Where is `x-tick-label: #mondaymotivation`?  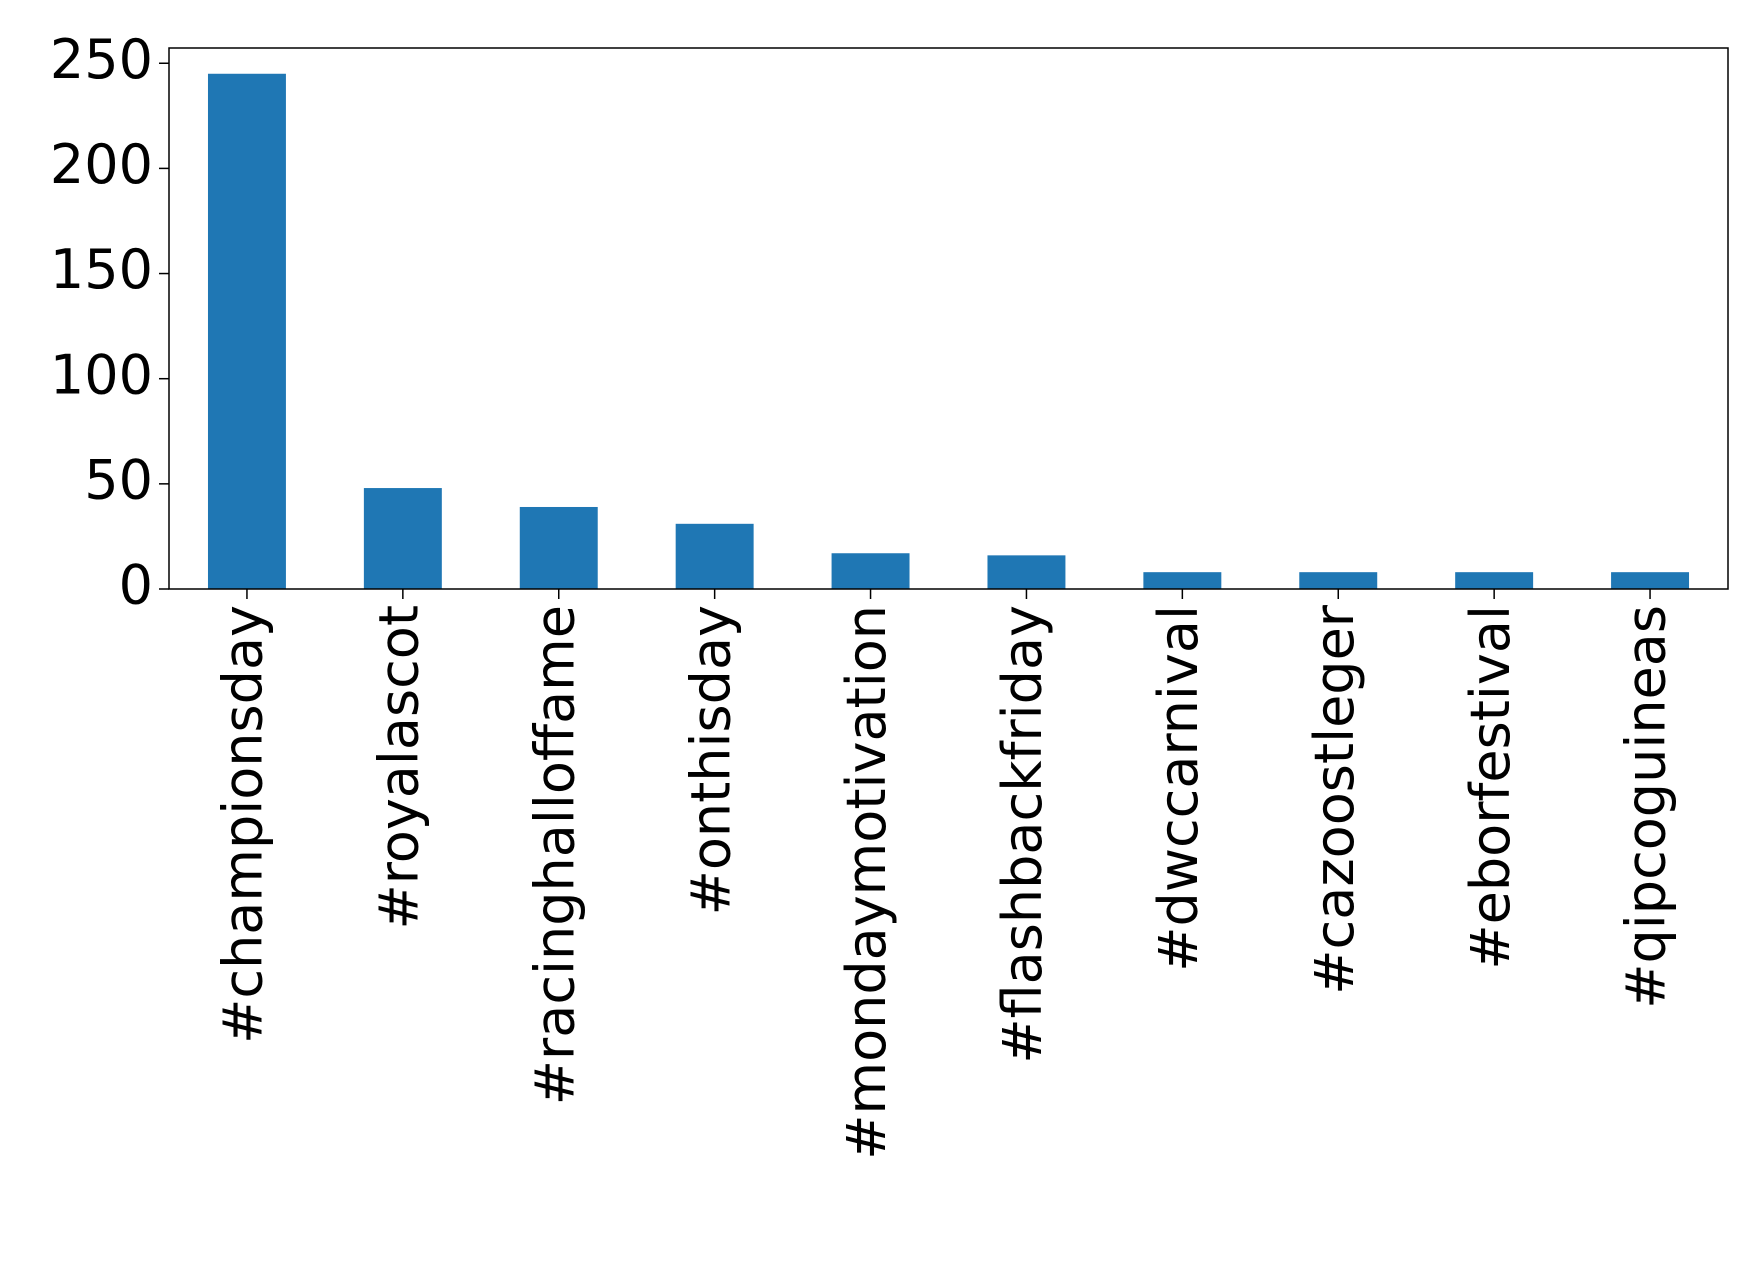
x-tick-label: #mondaymotivation is located at coordinates (866, 882).